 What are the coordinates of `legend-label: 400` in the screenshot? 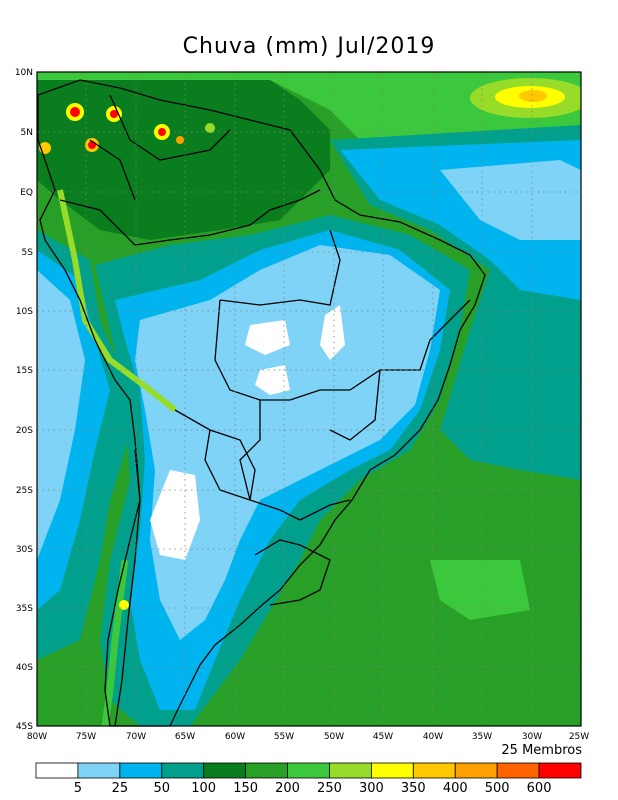 It's located at (455, 788).